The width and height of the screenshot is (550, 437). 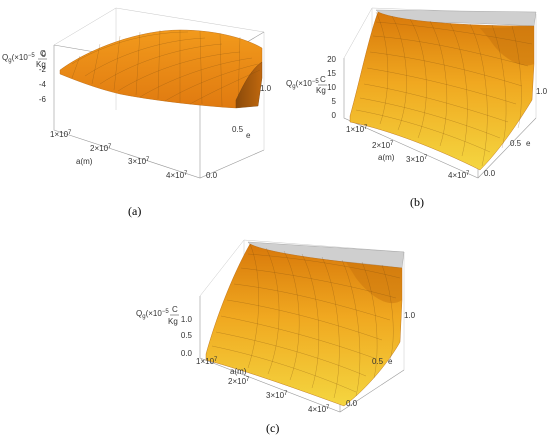 What do you see at coordinates (459, 175) in the screenshot?
I see `x-tick-b-3: 4×10⁷` at bounding box center [459, 175].